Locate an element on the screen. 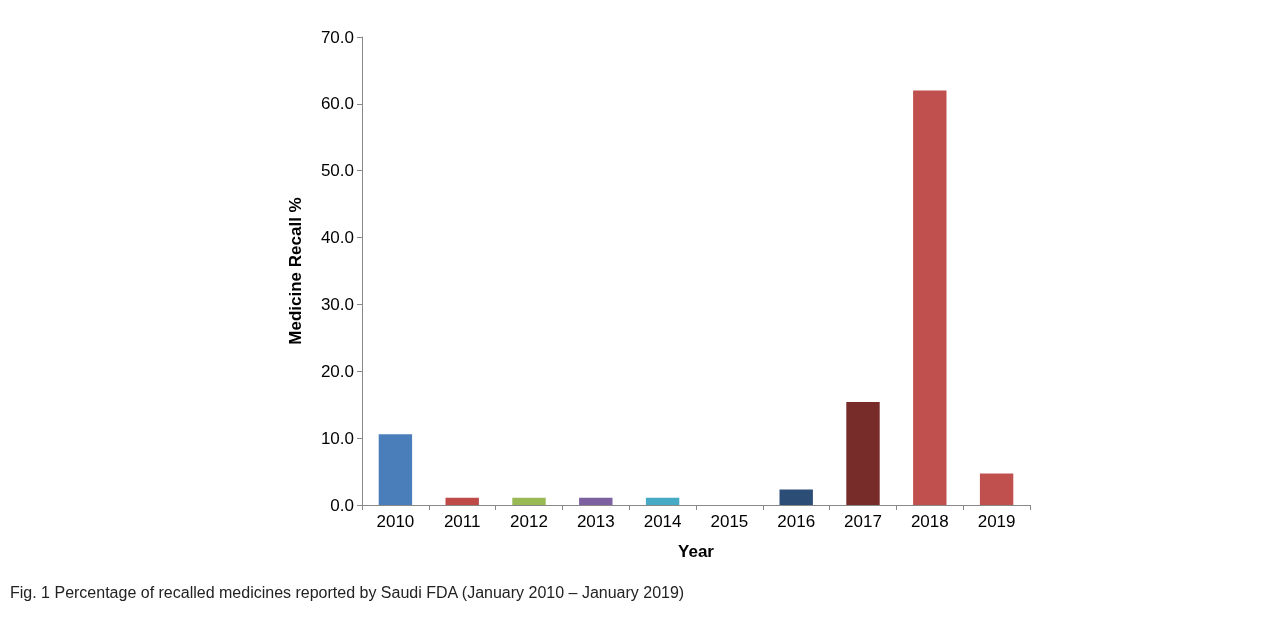  y-tick-label: 0.0 is located at coordinates (342, 505).